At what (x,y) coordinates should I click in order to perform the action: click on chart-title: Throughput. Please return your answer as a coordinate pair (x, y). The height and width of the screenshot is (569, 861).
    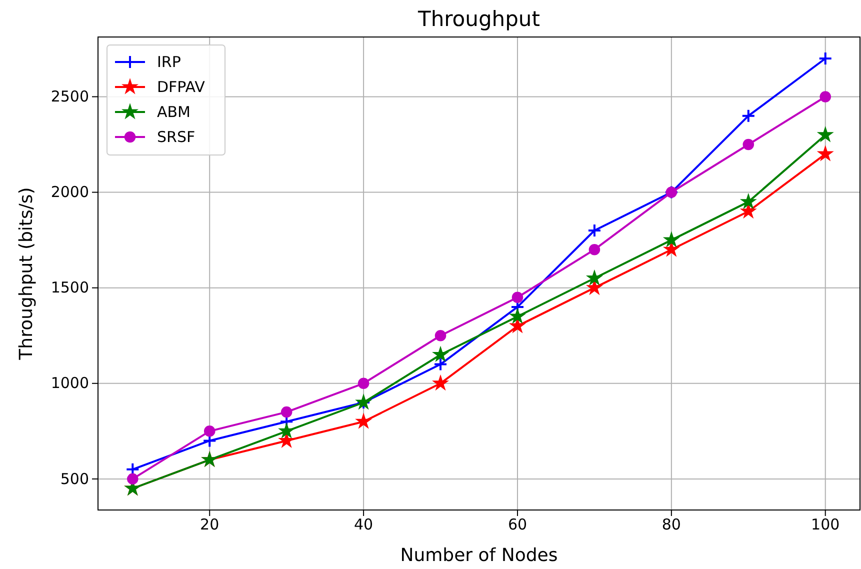
    Looking at the image, I should click on (478, 19).